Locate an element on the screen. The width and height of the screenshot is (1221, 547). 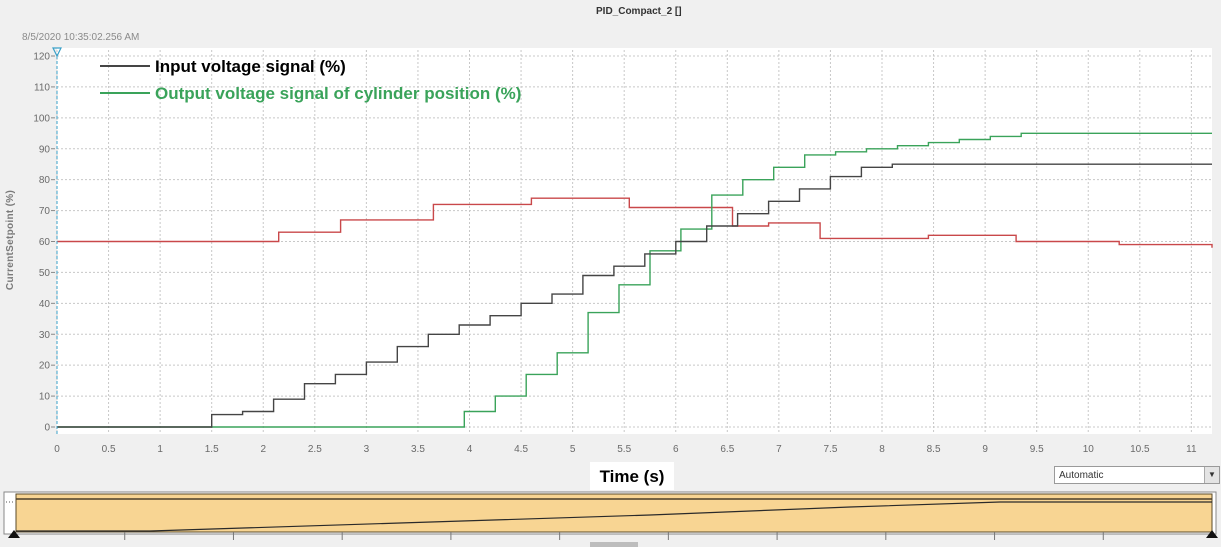
overview-right-handle-icon is located at coordinates (1212, 534).